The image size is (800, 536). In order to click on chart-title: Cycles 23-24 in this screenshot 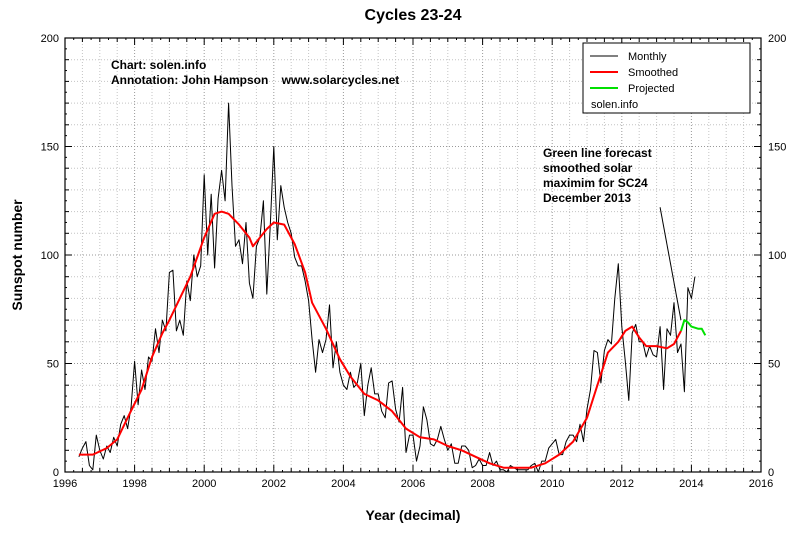, I will do `click(413, 15)`.